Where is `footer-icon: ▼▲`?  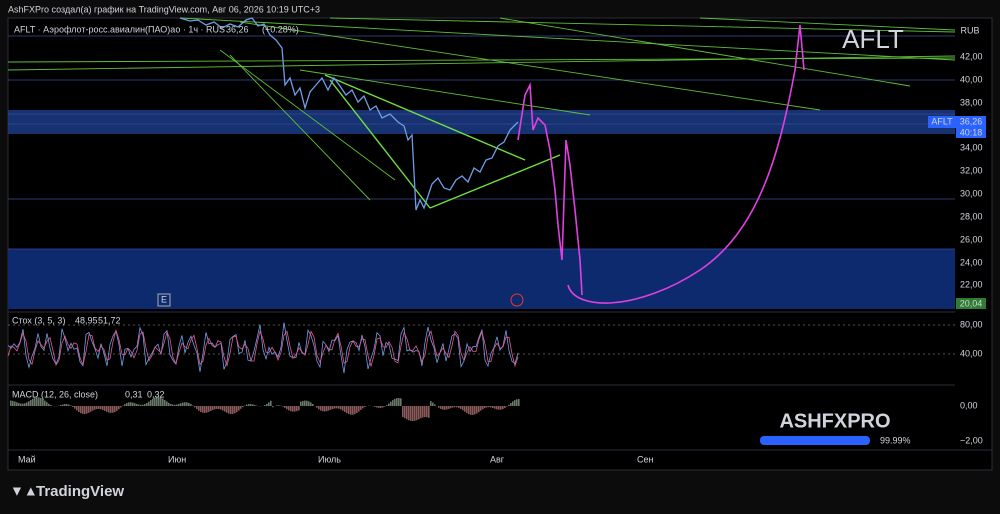 footer-icon: ▼▲ is located at coordinates (24, 491).